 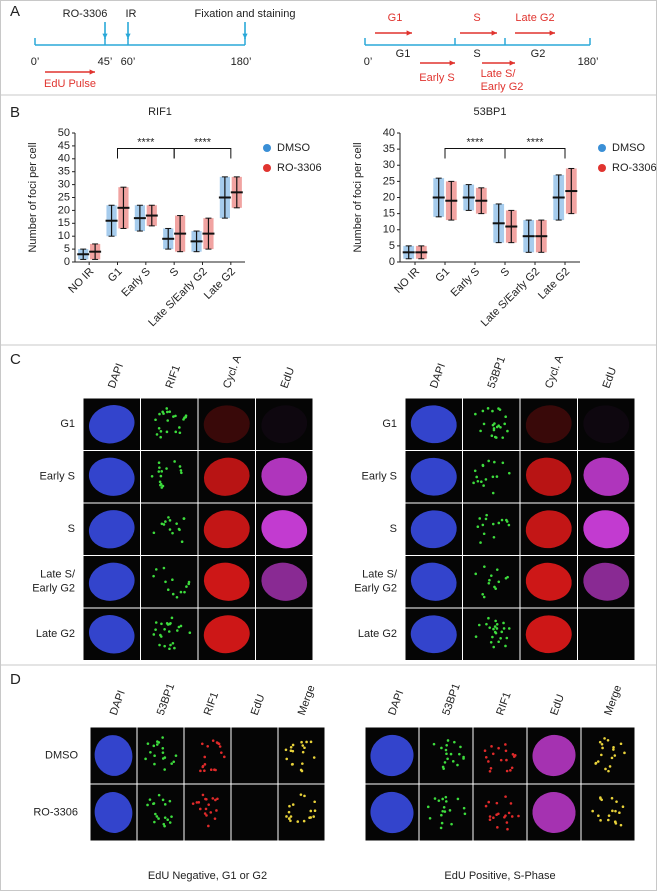 What do you see at coordinates (64, 133) in the screenshot?
I see `y-tick-label: 50` at bounding box center [64, 133].